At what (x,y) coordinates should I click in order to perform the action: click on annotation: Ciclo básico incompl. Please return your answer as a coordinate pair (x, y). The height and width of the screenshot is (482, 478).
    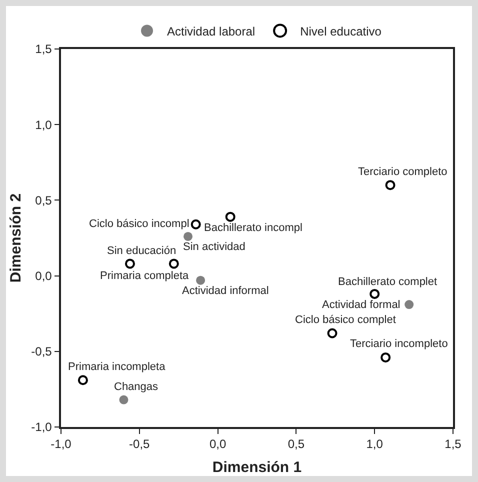
    Looking at the image, I should click on (139, 224).